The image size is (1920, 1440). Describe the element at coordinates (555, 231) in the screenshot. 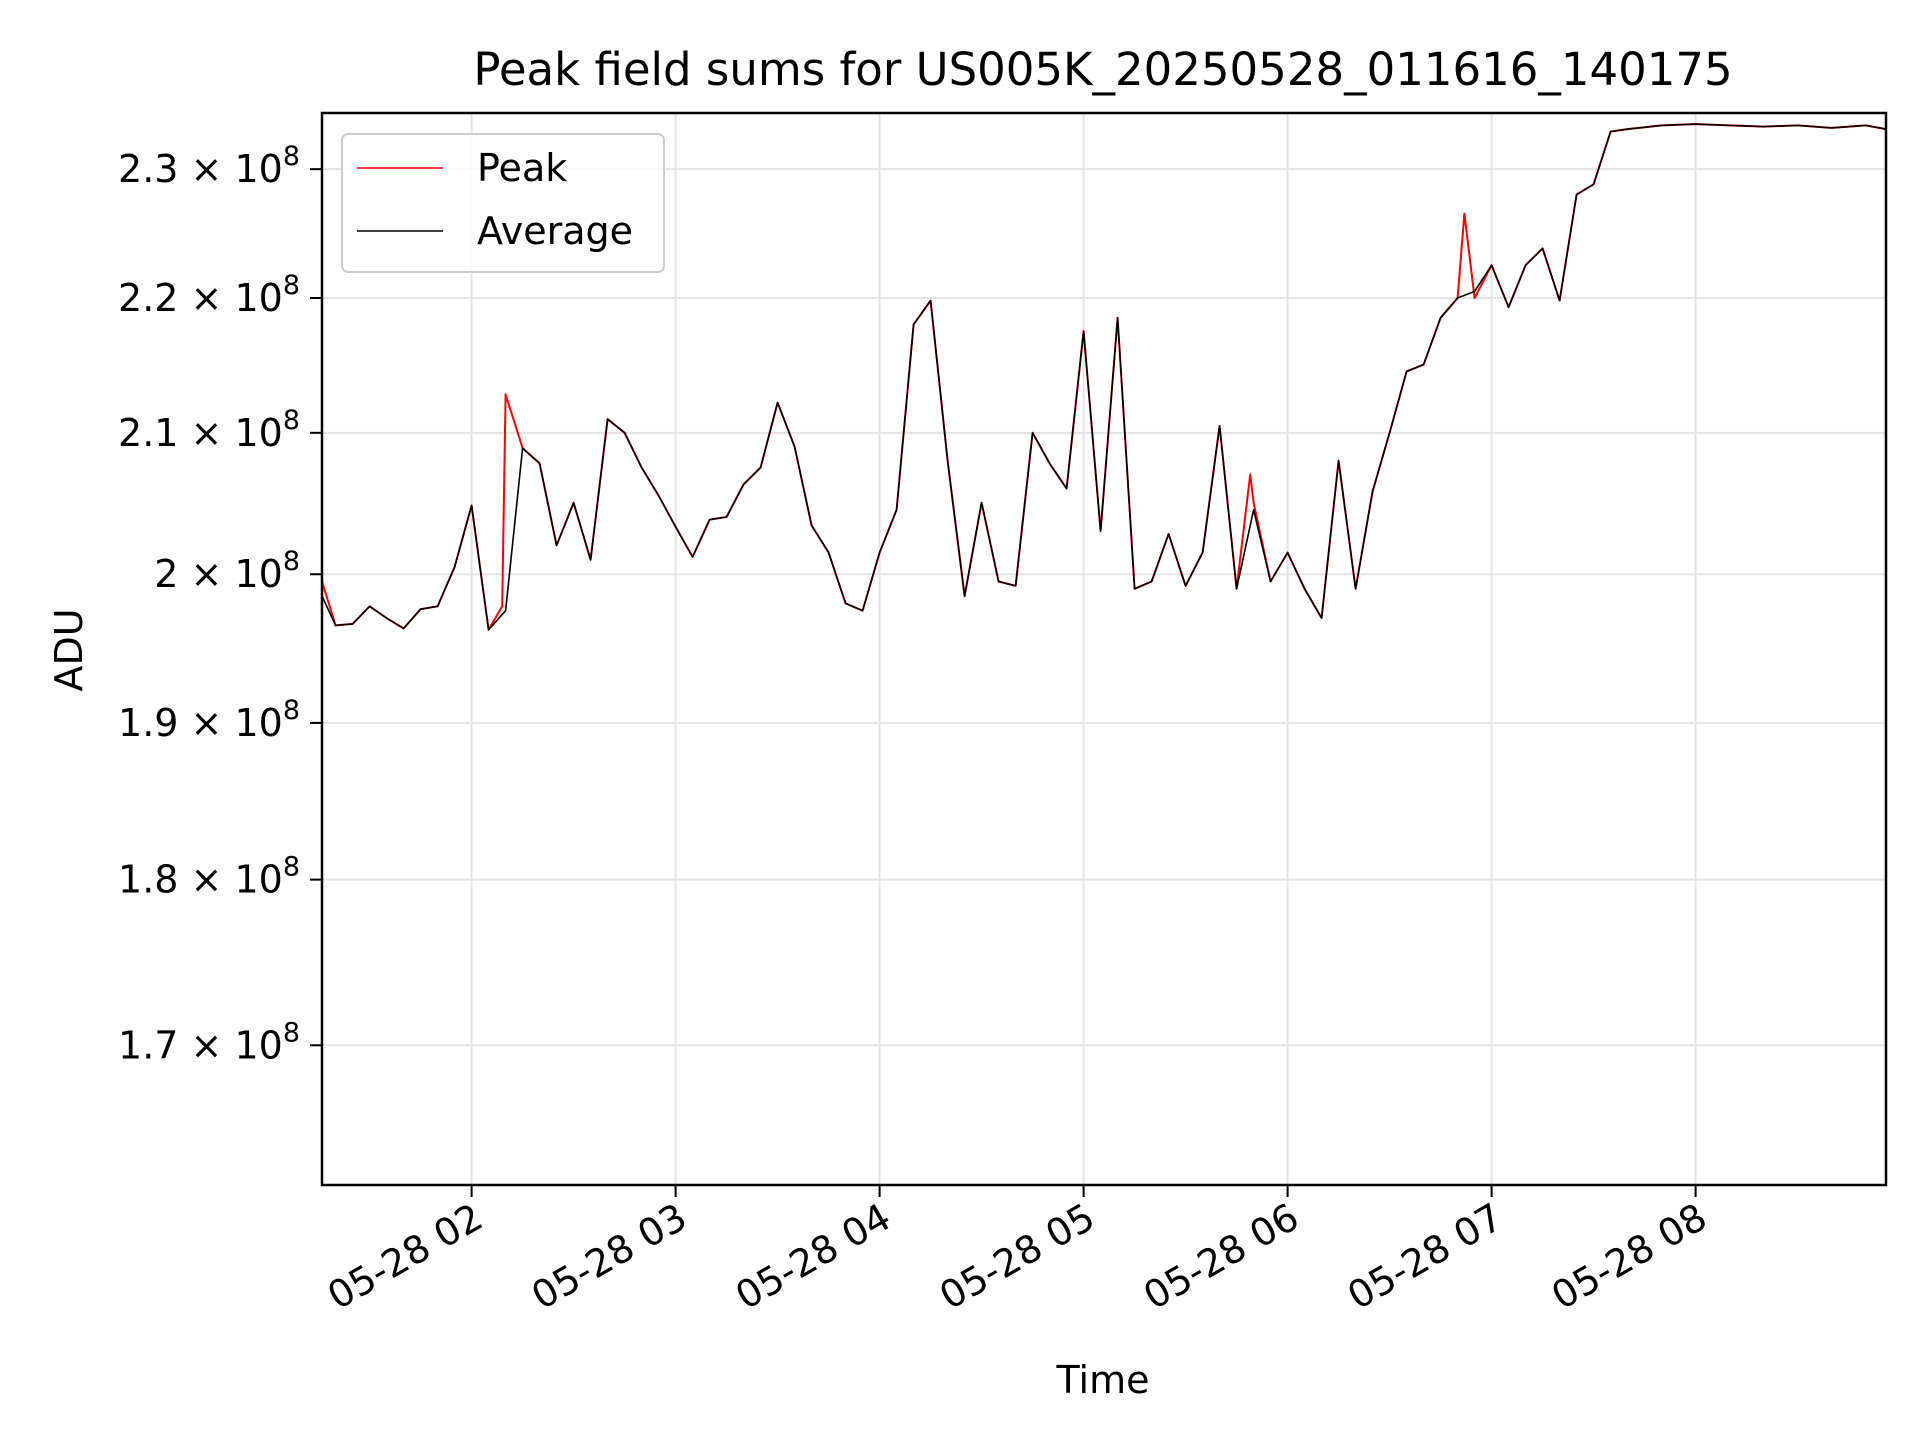

I see `legend-label-average: Average` at that location.